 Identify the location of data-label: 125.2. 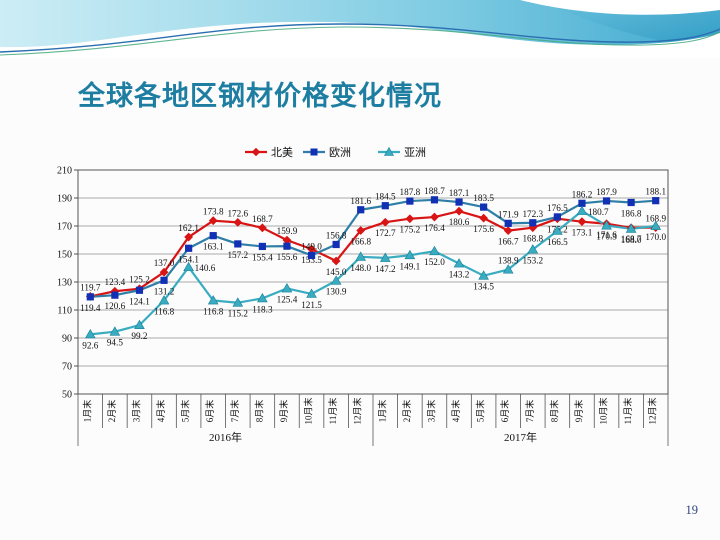
(139, 280).